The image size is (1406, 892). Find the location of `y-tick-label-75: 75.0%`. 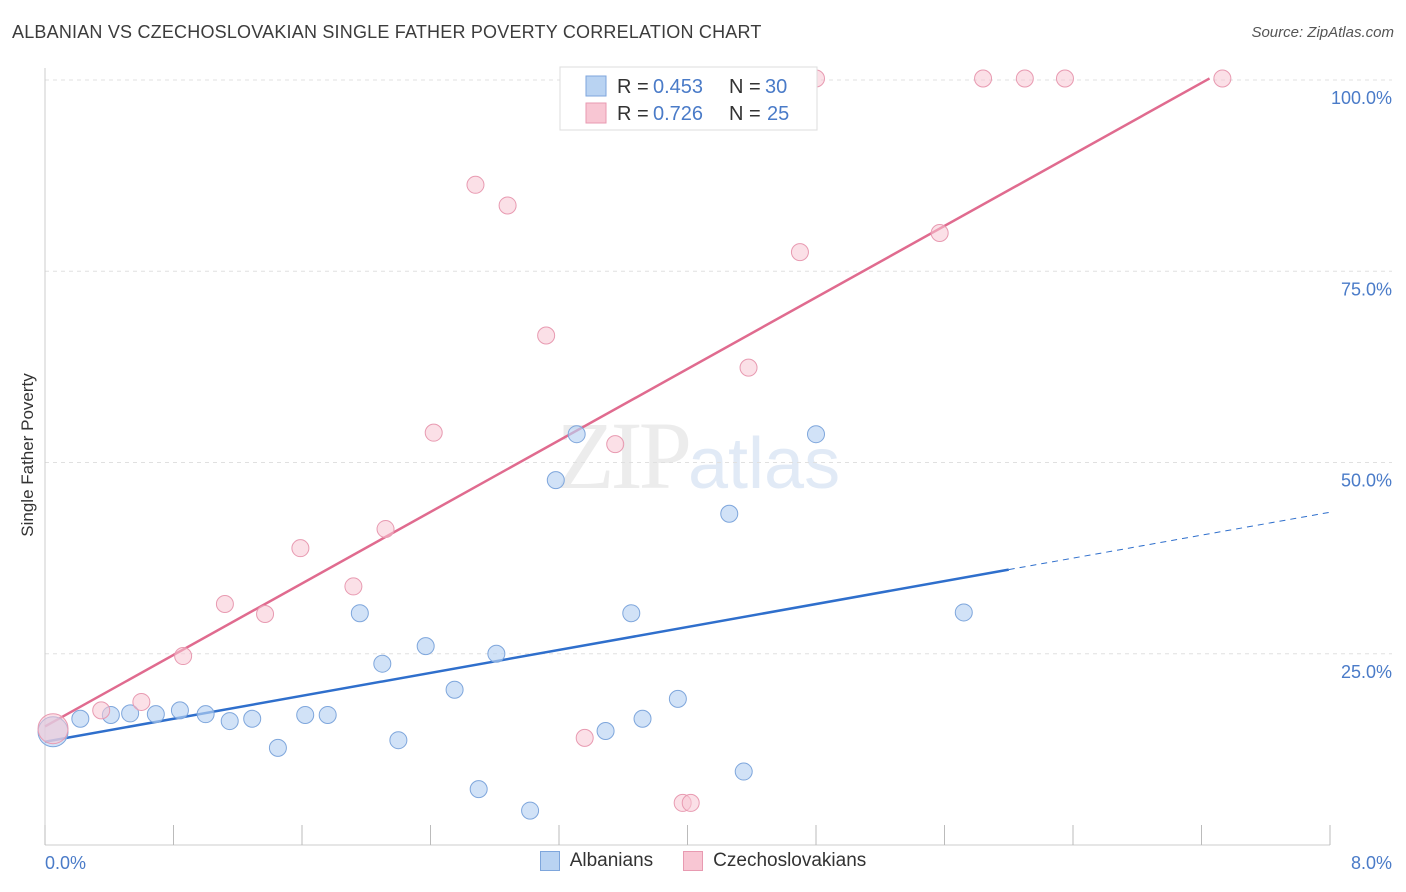

y-tick-label-75: 75.0% is located at coordinates (1366, 289).